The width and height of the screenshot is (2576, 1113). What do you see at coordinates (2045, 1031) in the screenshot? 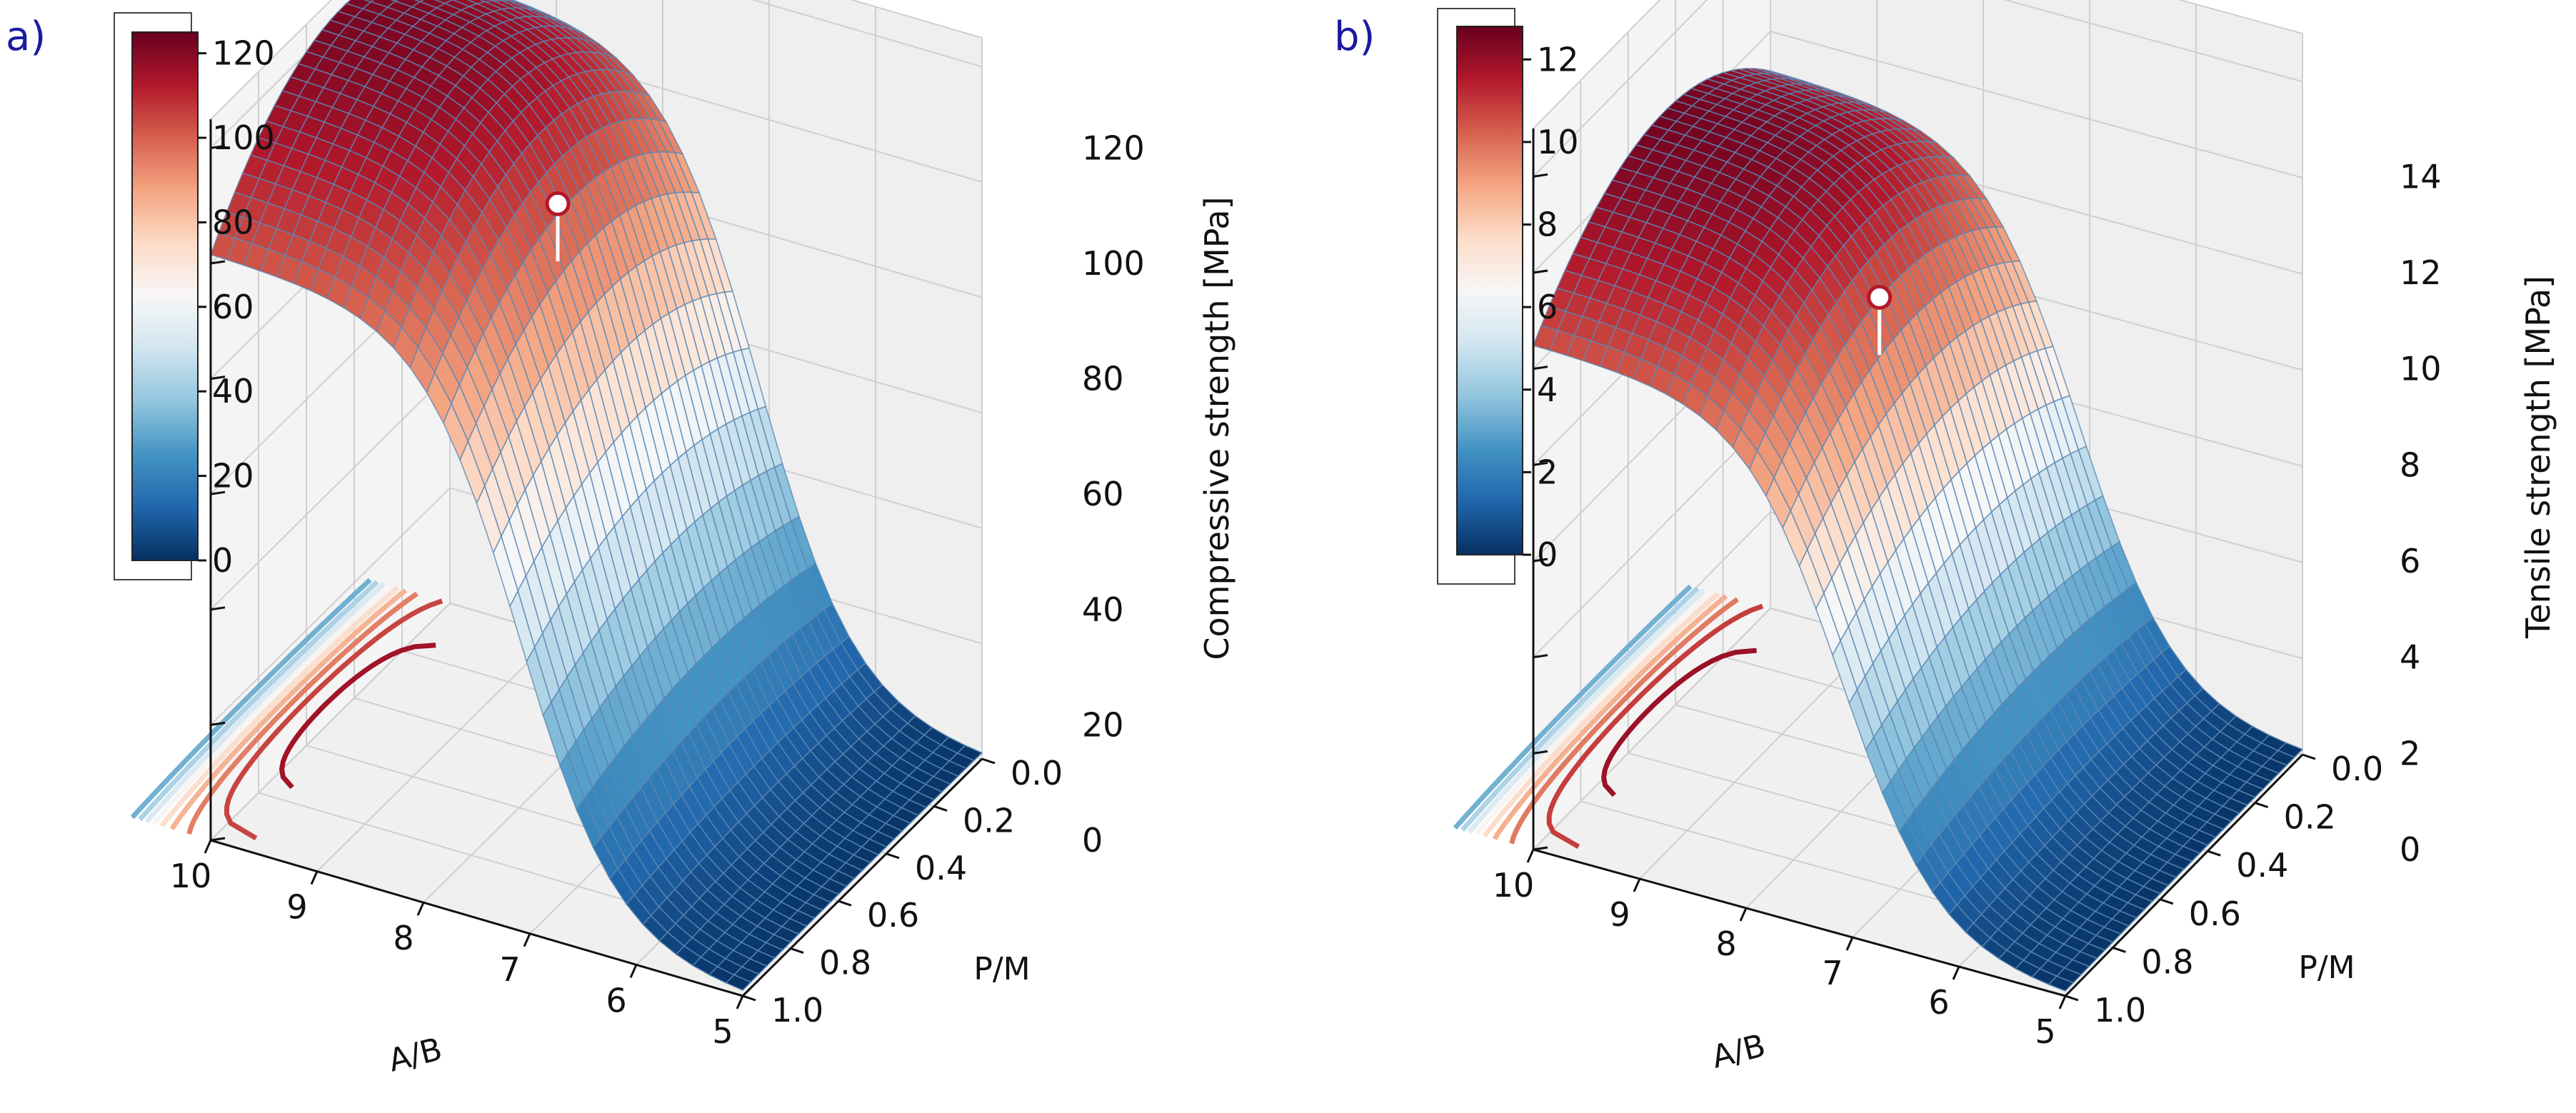
I see `p1-x-tick-label: 5` at bounding box center [2045, 1031].